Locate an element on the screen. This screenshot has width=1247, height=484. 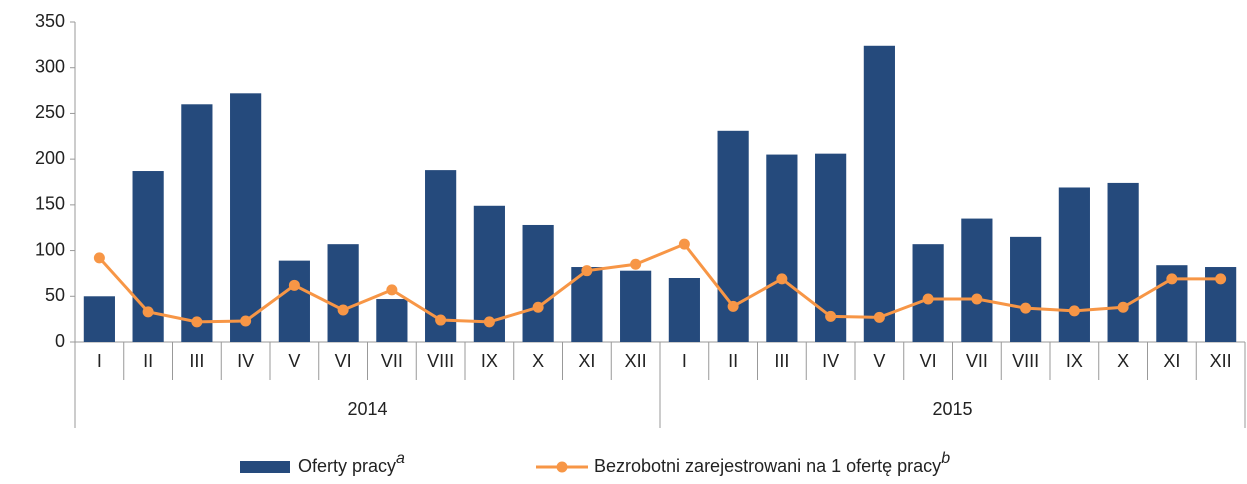
y-tick-label: 350 is located at coordinates (50, 21).